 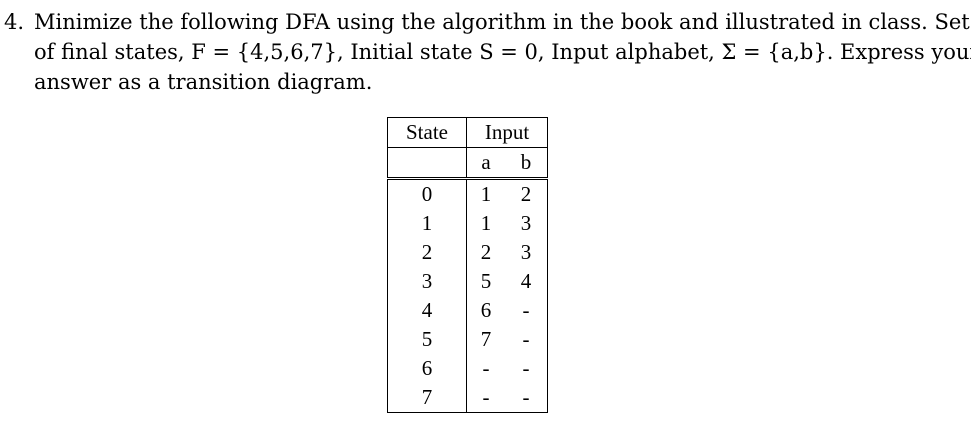 I want to click on state-cell: 4, so click(x=427, y=310).